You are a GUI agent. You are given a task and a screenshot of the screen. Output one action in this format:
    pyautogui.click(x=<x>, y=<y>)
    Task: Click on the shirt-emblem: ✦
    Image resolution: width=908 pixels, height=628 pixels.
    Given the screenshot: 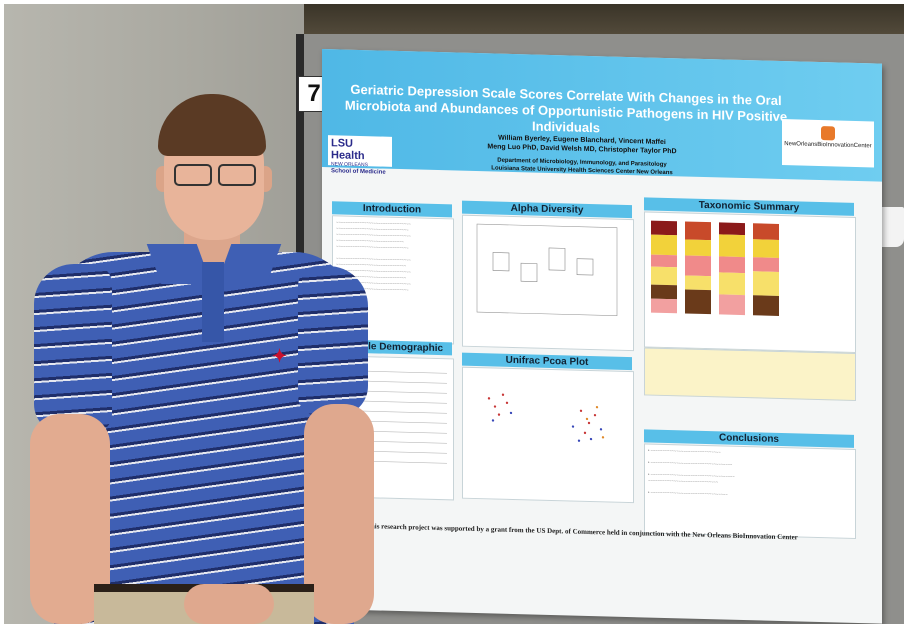 What is the action you would take?
    pyautogui.click(x=280, y=356)
    